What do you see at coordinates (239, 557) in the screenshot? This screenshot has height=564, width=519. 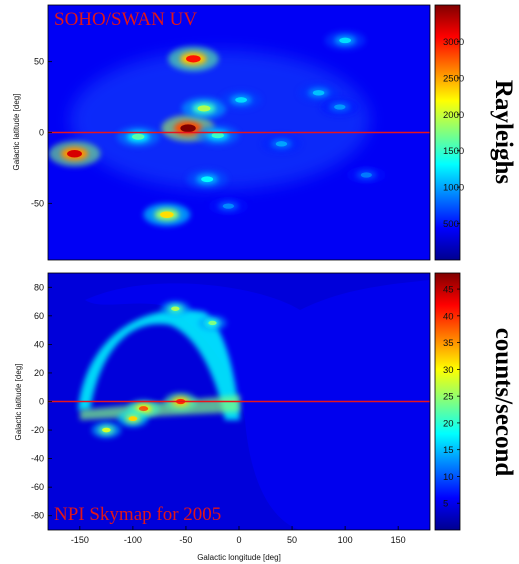 I see `npi-xlabel: Galactic longitude [deg]` at bounding box center [239, 557].